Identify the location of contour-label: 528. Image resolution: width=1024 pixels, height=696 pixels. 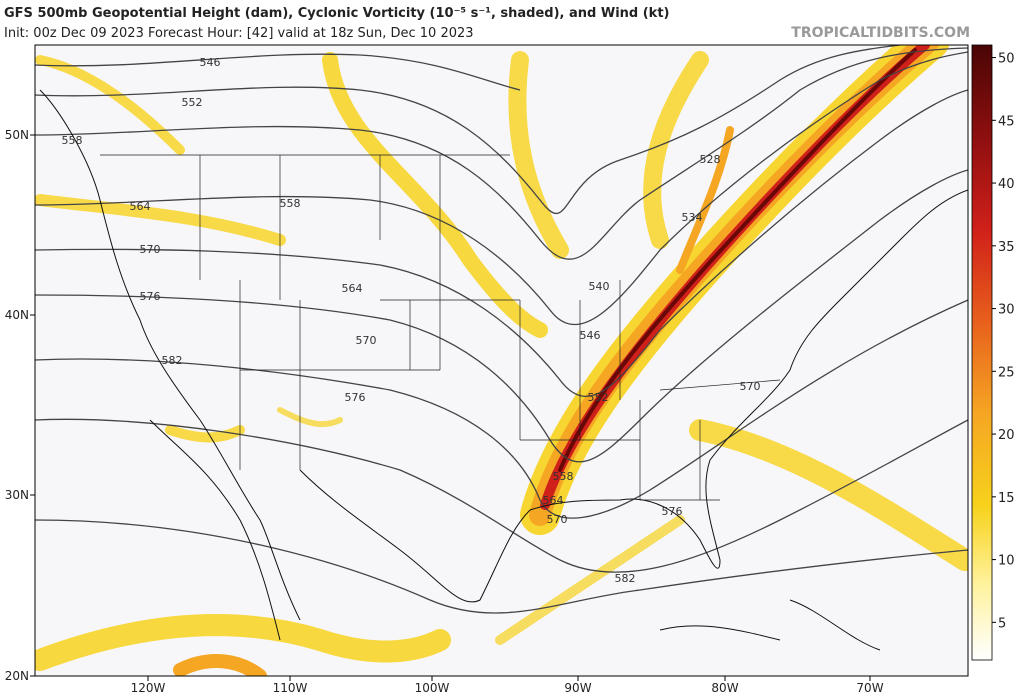
(710, 159).